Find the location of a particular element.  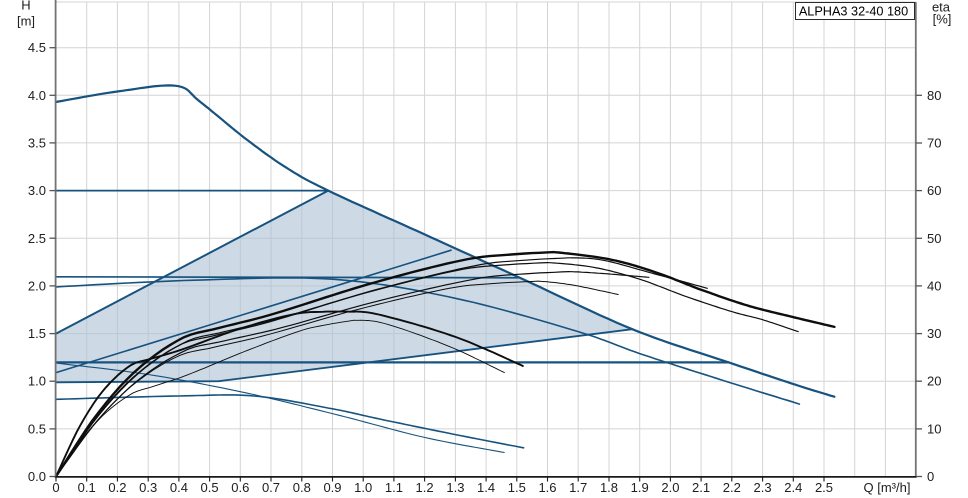

svg-text: 1.1 is located at coordinates (394, 487).